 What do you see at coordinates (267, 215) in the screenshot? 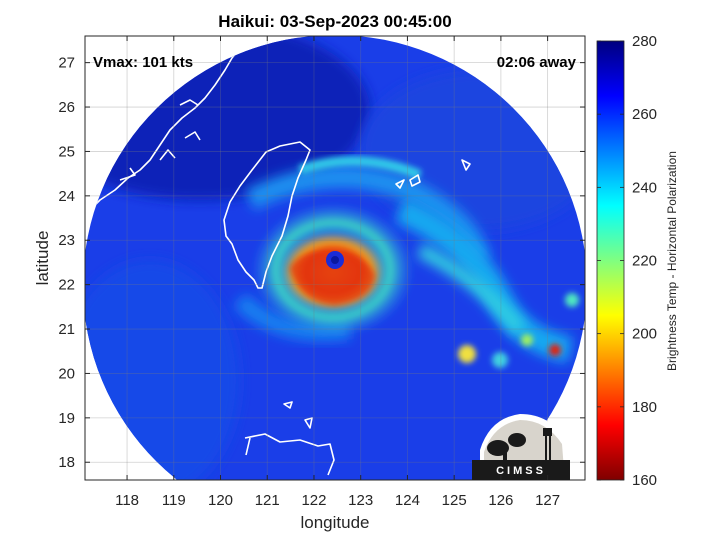
I see `taiwan-outline` at bounding box center [267, 215].